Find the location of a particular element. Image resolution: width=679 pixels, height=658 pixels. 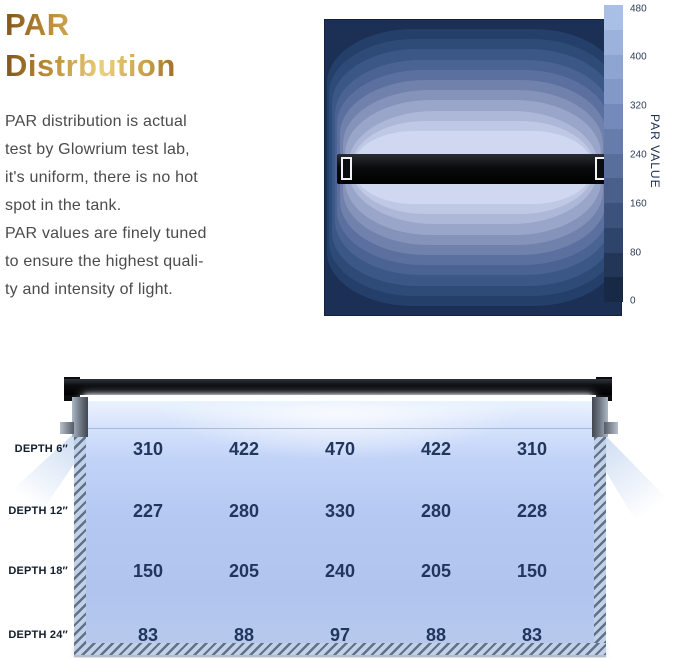

colorbar-tick: 480 is located at coordinates (638, 9).